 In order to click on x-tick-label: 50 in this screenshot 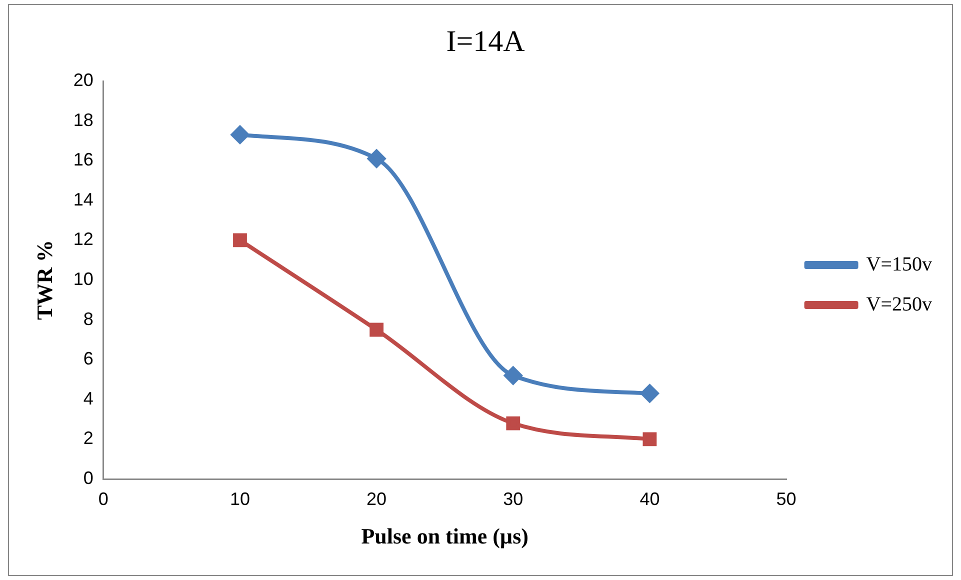, I will do `click(786, 498)`.